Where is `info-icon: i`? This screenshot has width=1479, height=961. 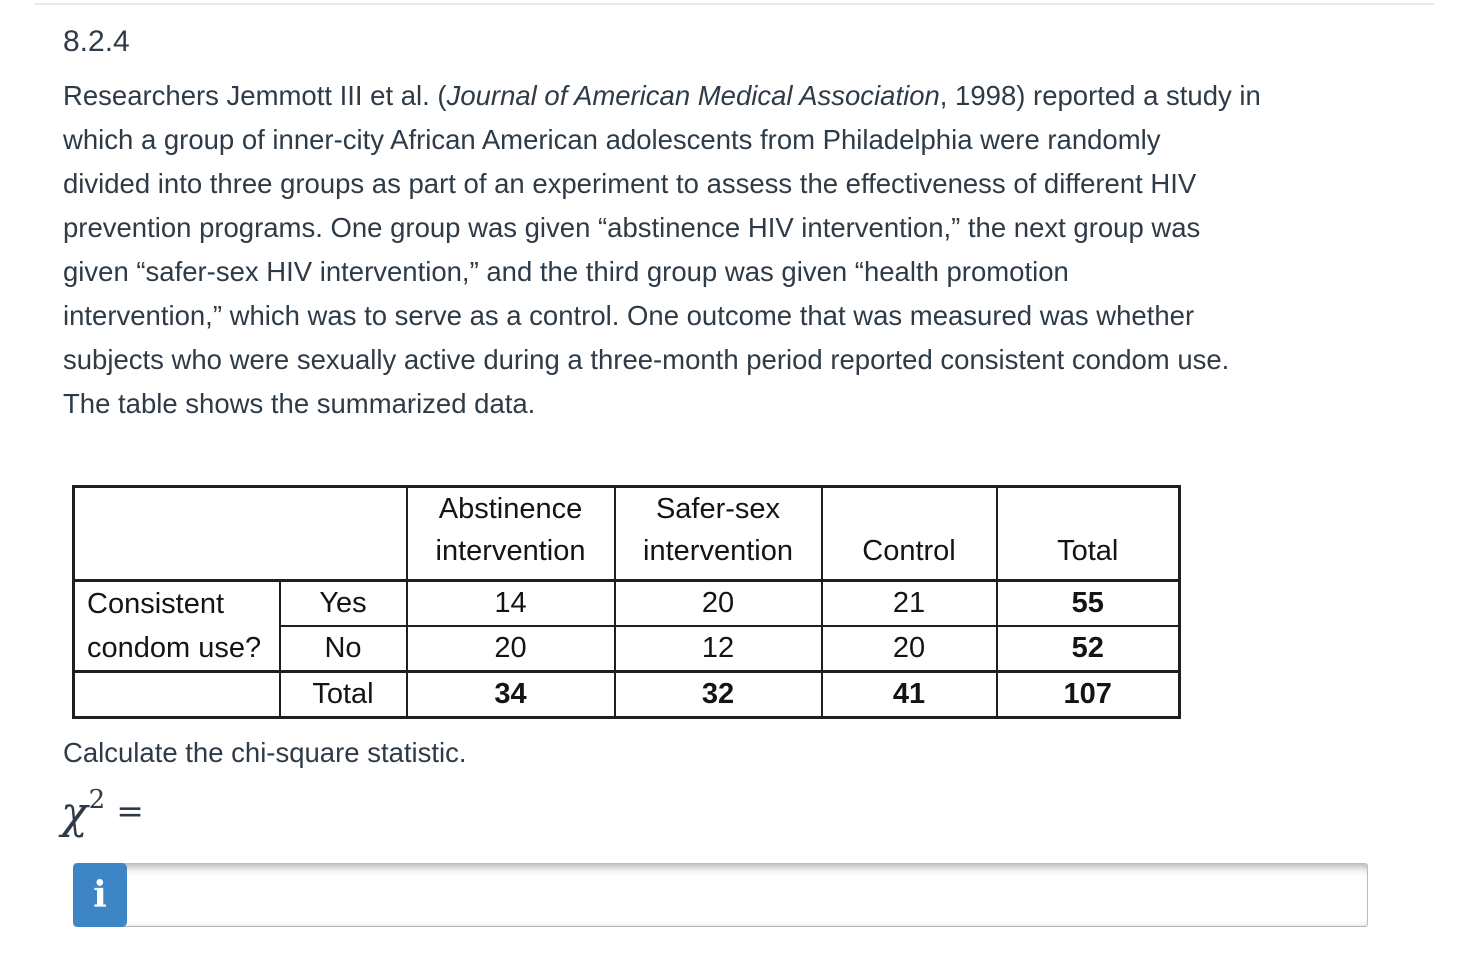 info-icon: i is located at coordinates (100, 895).